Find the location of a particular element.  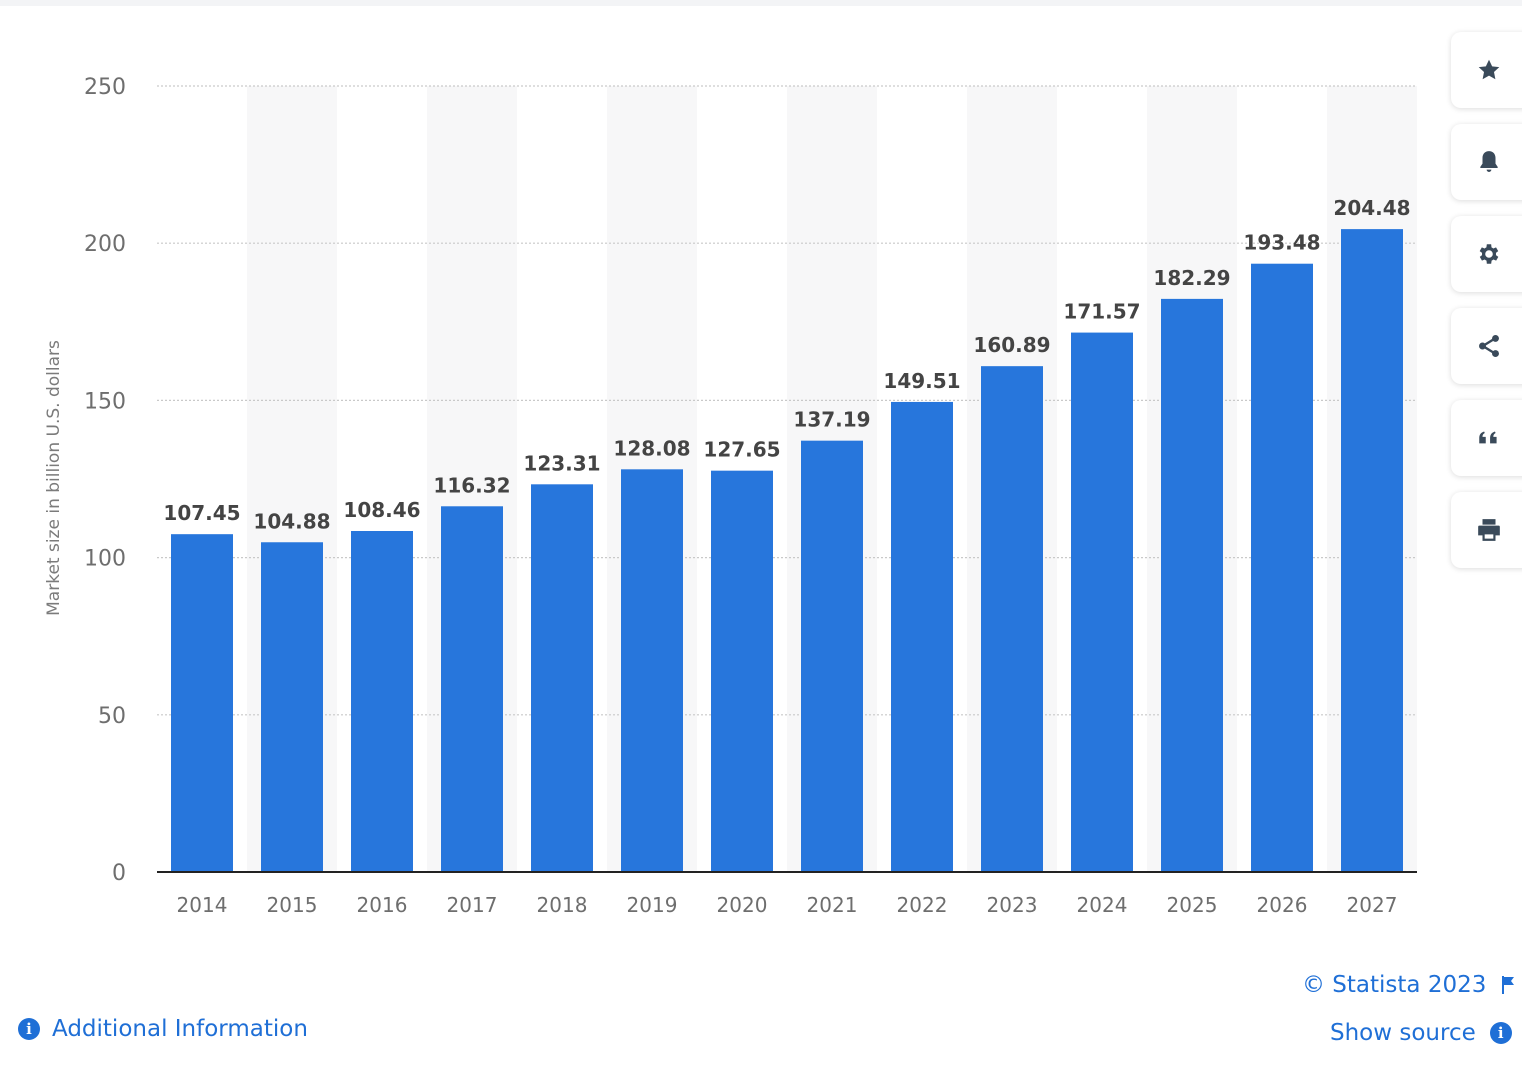

x-tick-label: 2026 is located at coordinates (1282, 905).